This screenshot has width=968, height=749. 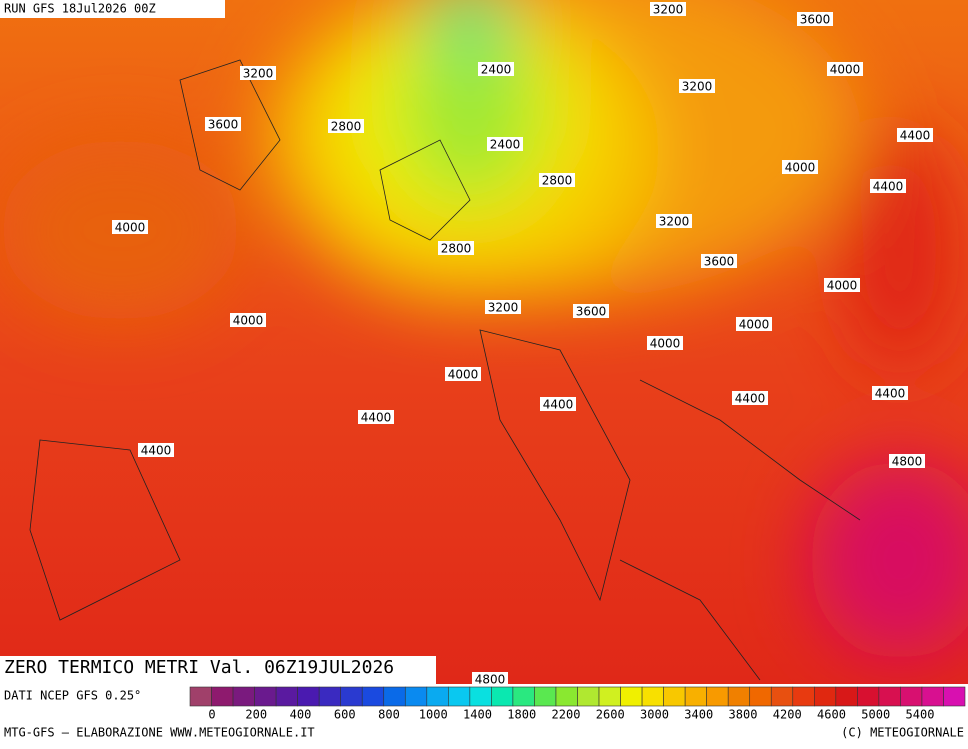 I want to click on map-title: ZERO TERMICO METRI Val. 06Z19JUL2026, so click(x=199, y=667).